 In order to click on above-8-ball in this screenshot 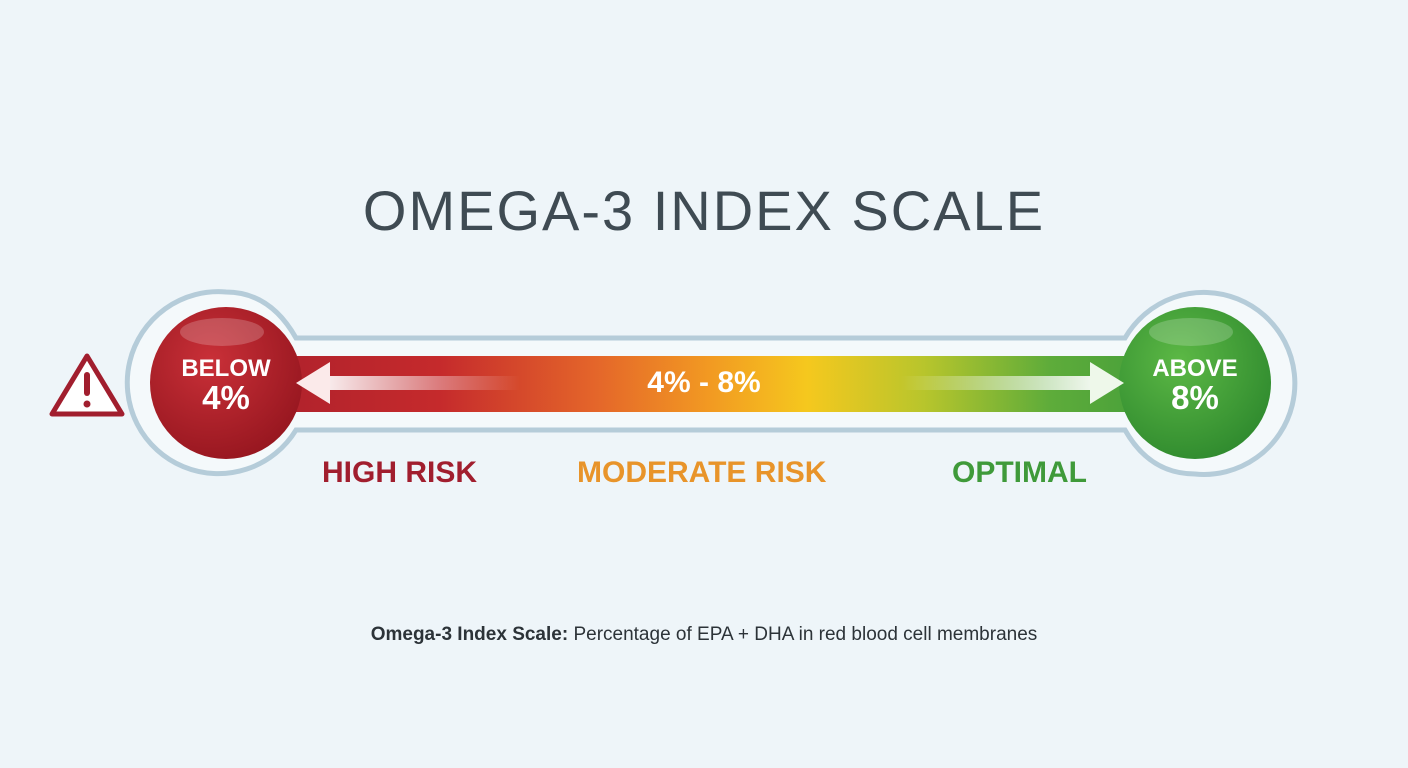, I will do `click(1195, 383)`.